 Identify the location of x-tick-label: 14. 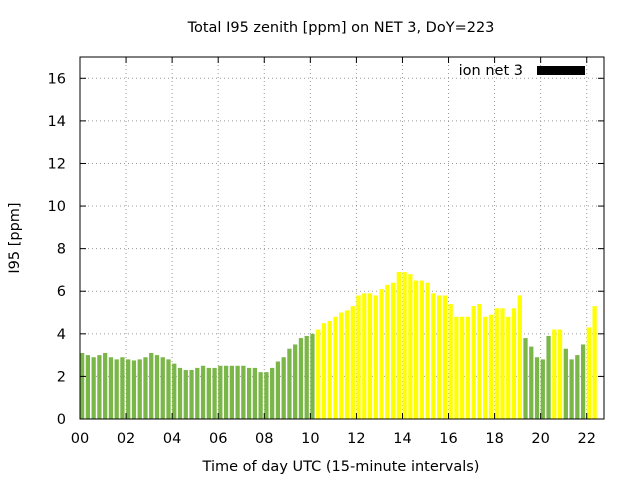
(402, 439).